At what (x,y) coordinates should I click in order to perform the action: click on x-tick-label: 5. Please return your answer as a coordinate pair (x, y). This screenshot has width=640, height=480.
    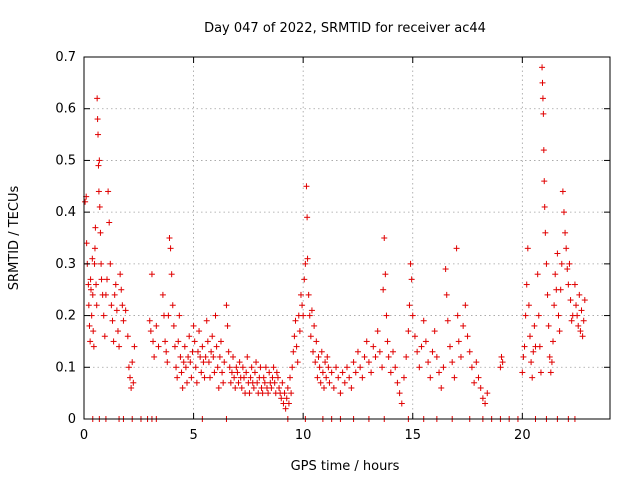
    Looking at the image, I should click on (193, 435).